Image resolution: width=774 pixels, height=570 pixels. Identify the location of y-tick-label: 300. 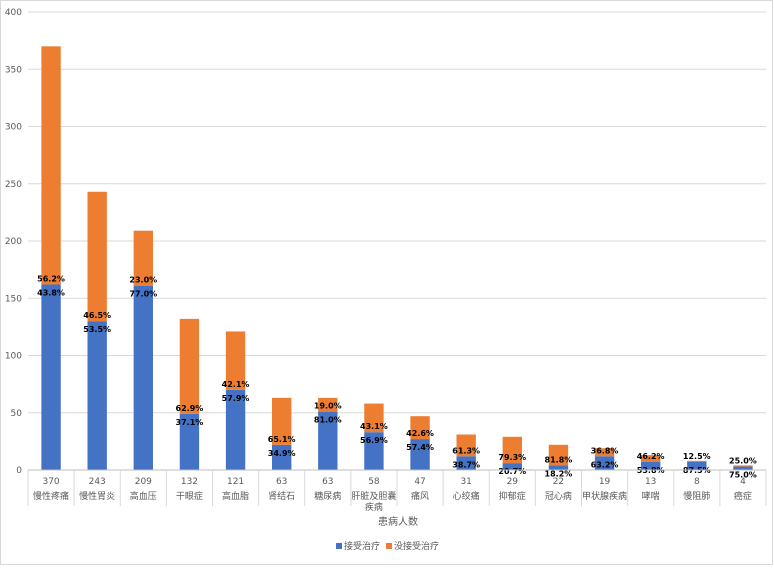
(13, 128).